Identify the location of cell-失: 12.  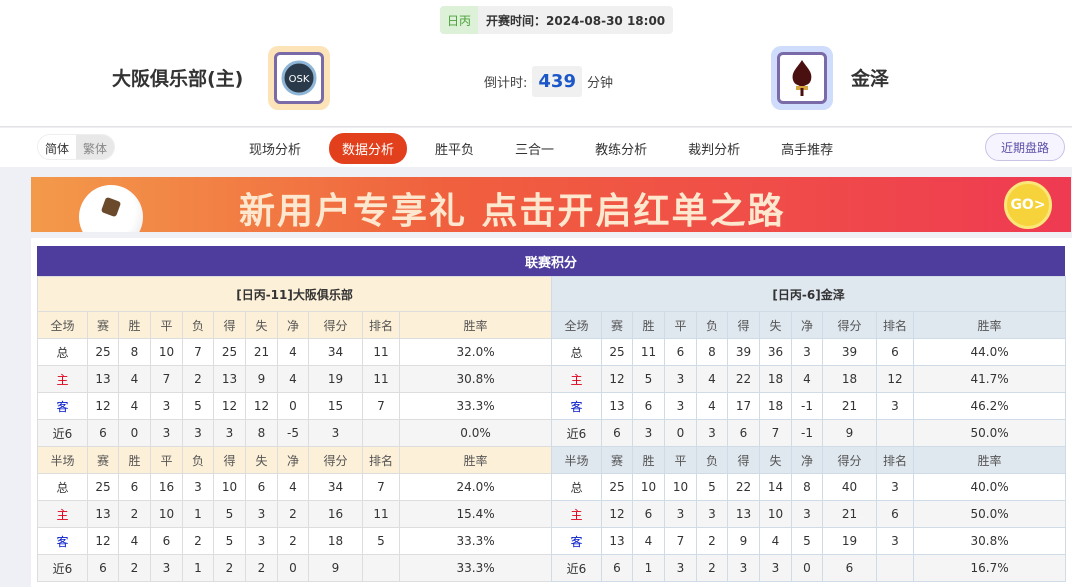
(261, 406).